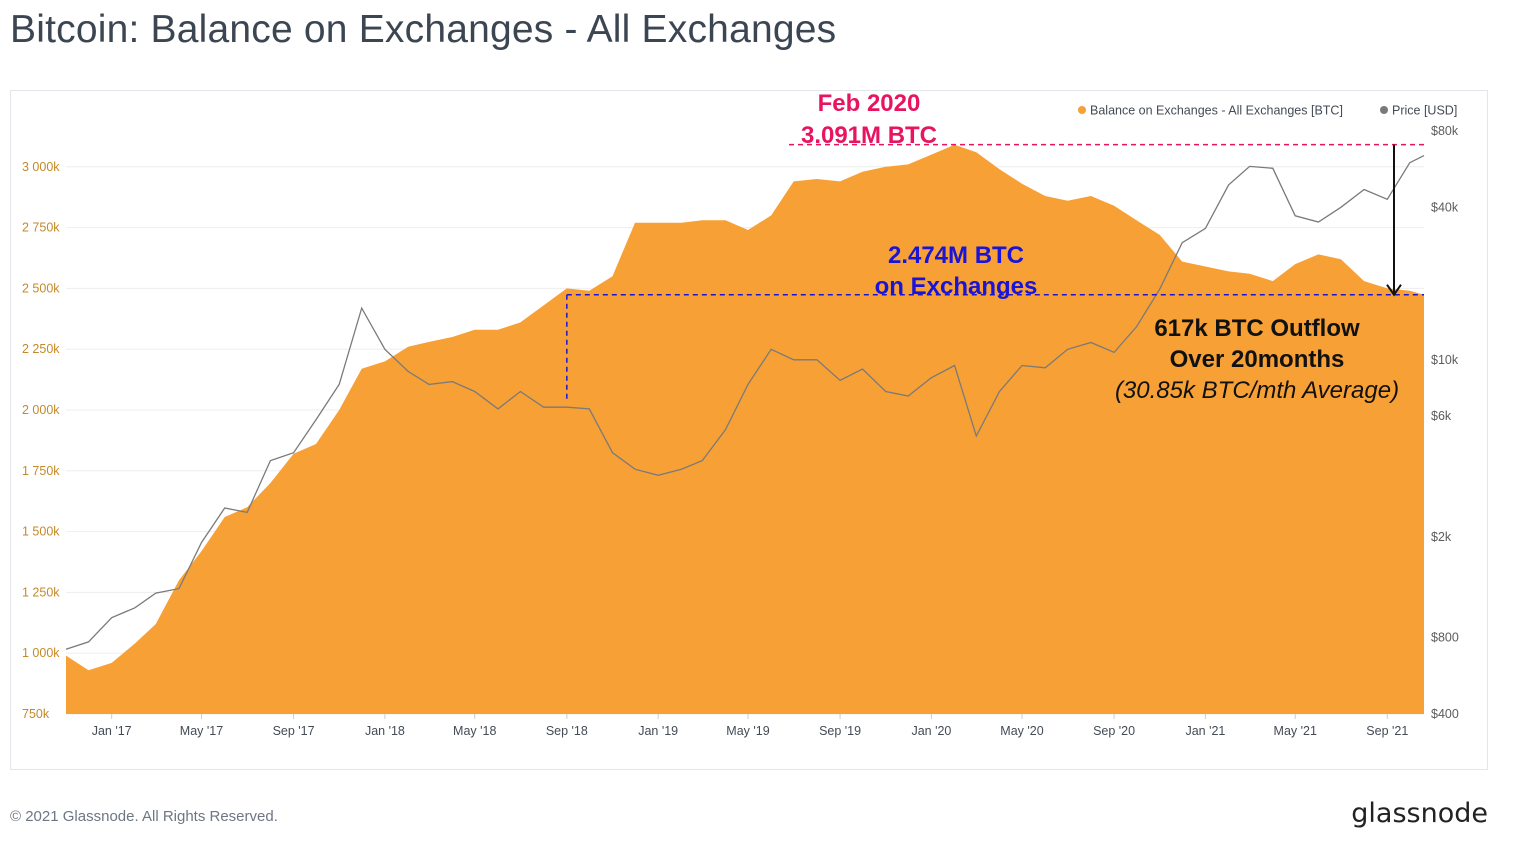 This screenshot has height=843, width=1515. I want to click on legend-balance-marker, so click(1082, 110).